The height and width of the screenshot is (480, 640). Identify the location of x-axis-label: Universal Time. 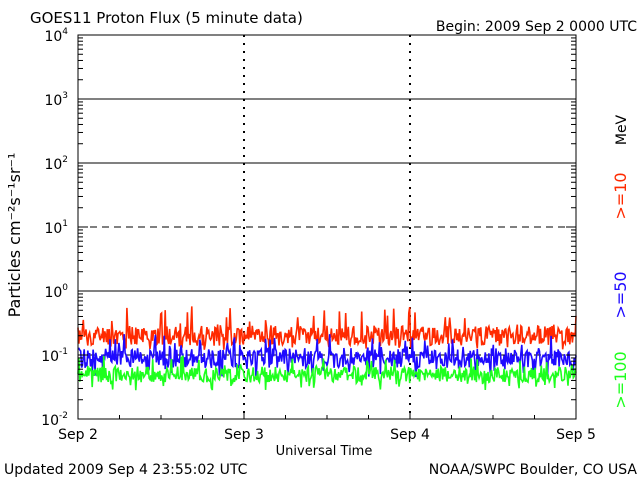
(324, 451).